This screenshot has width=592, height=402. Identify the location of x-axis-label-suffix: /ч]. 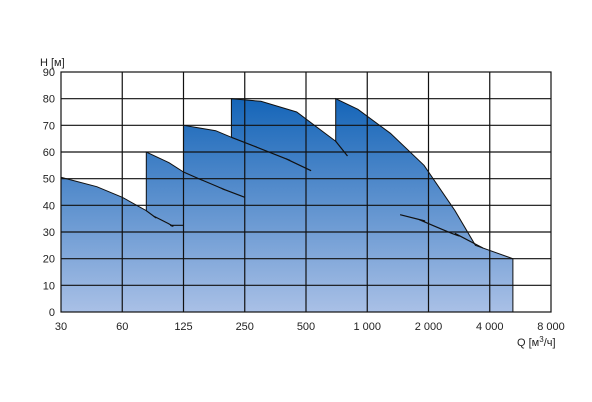
(550, 343).